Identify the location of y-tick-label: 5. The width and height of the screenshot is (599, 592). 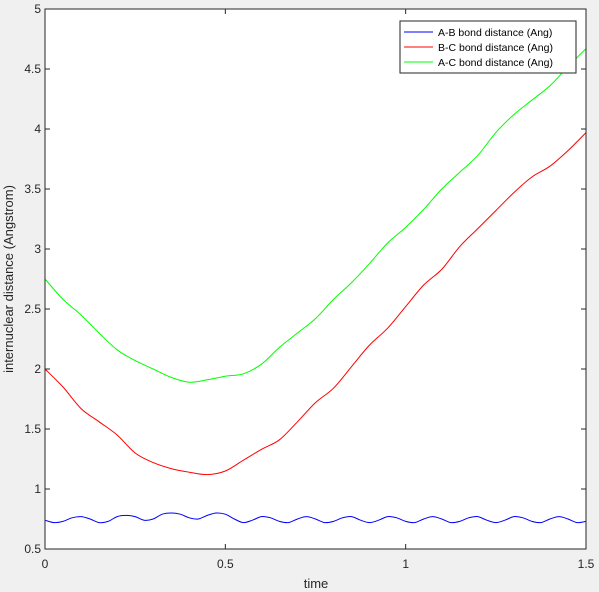
(37, 9).